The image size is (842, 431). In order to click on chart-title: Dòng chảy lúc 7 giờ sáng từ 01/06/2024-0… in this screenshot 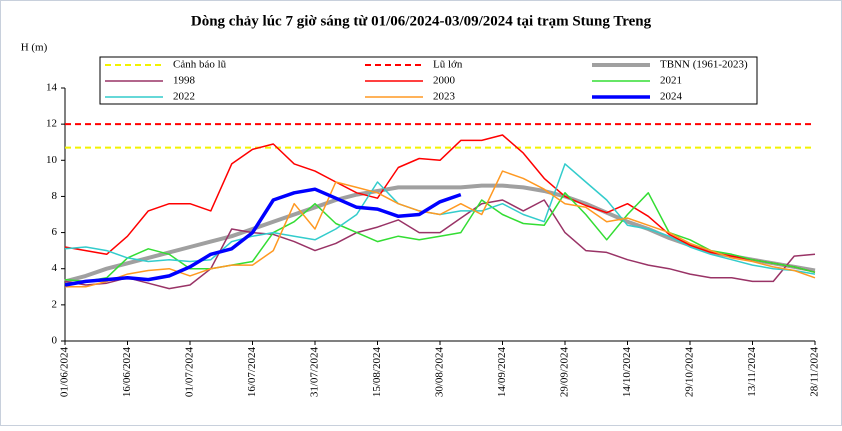, I will do `click(421, 21)`.